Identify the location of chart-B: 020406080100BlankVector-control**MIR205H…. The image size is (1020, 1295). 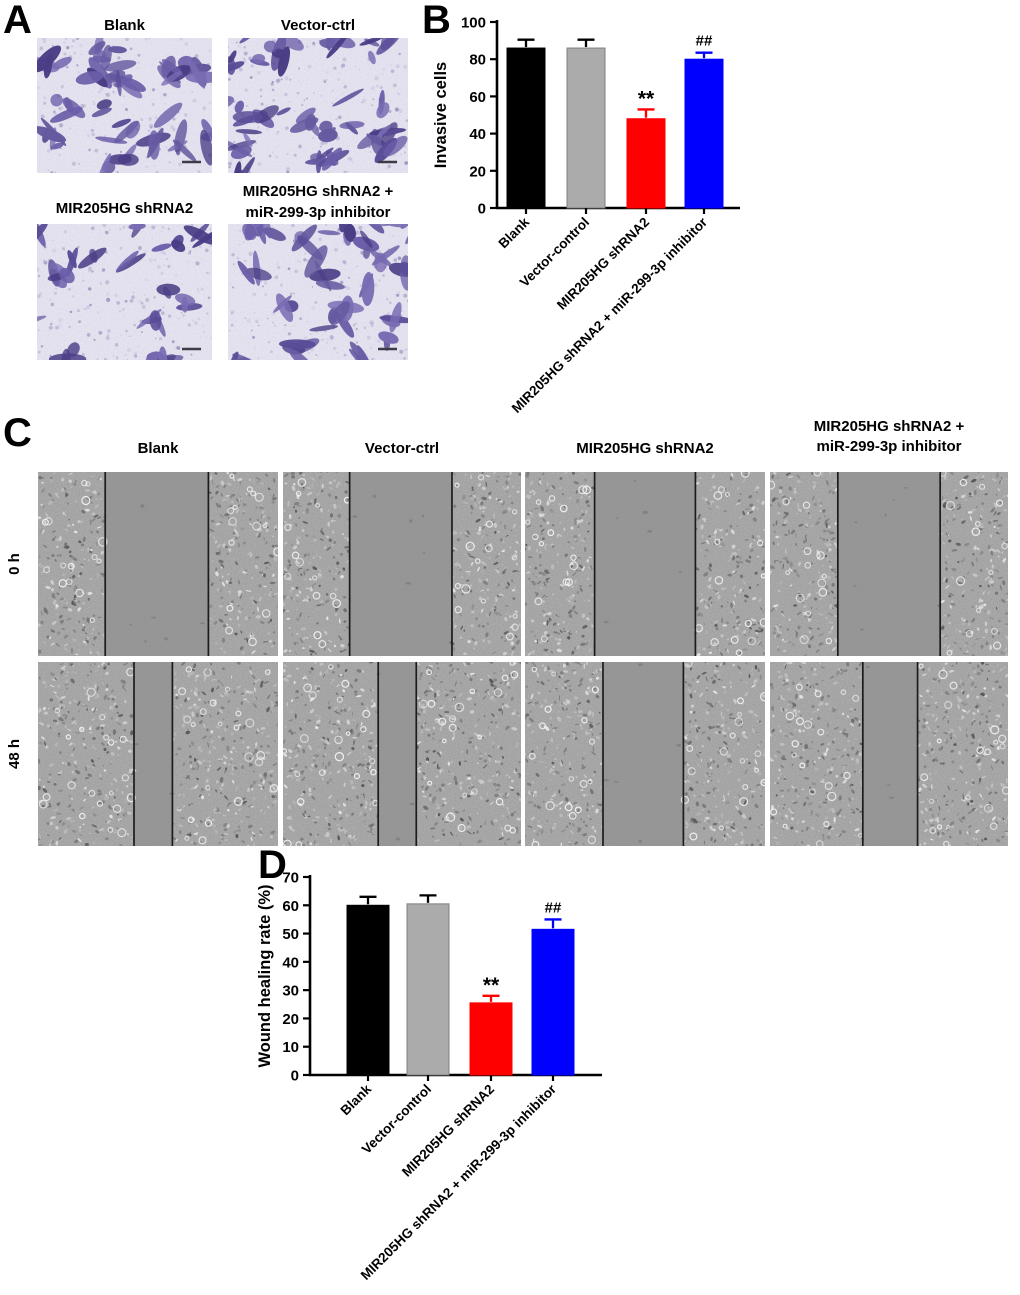
(586, 215).